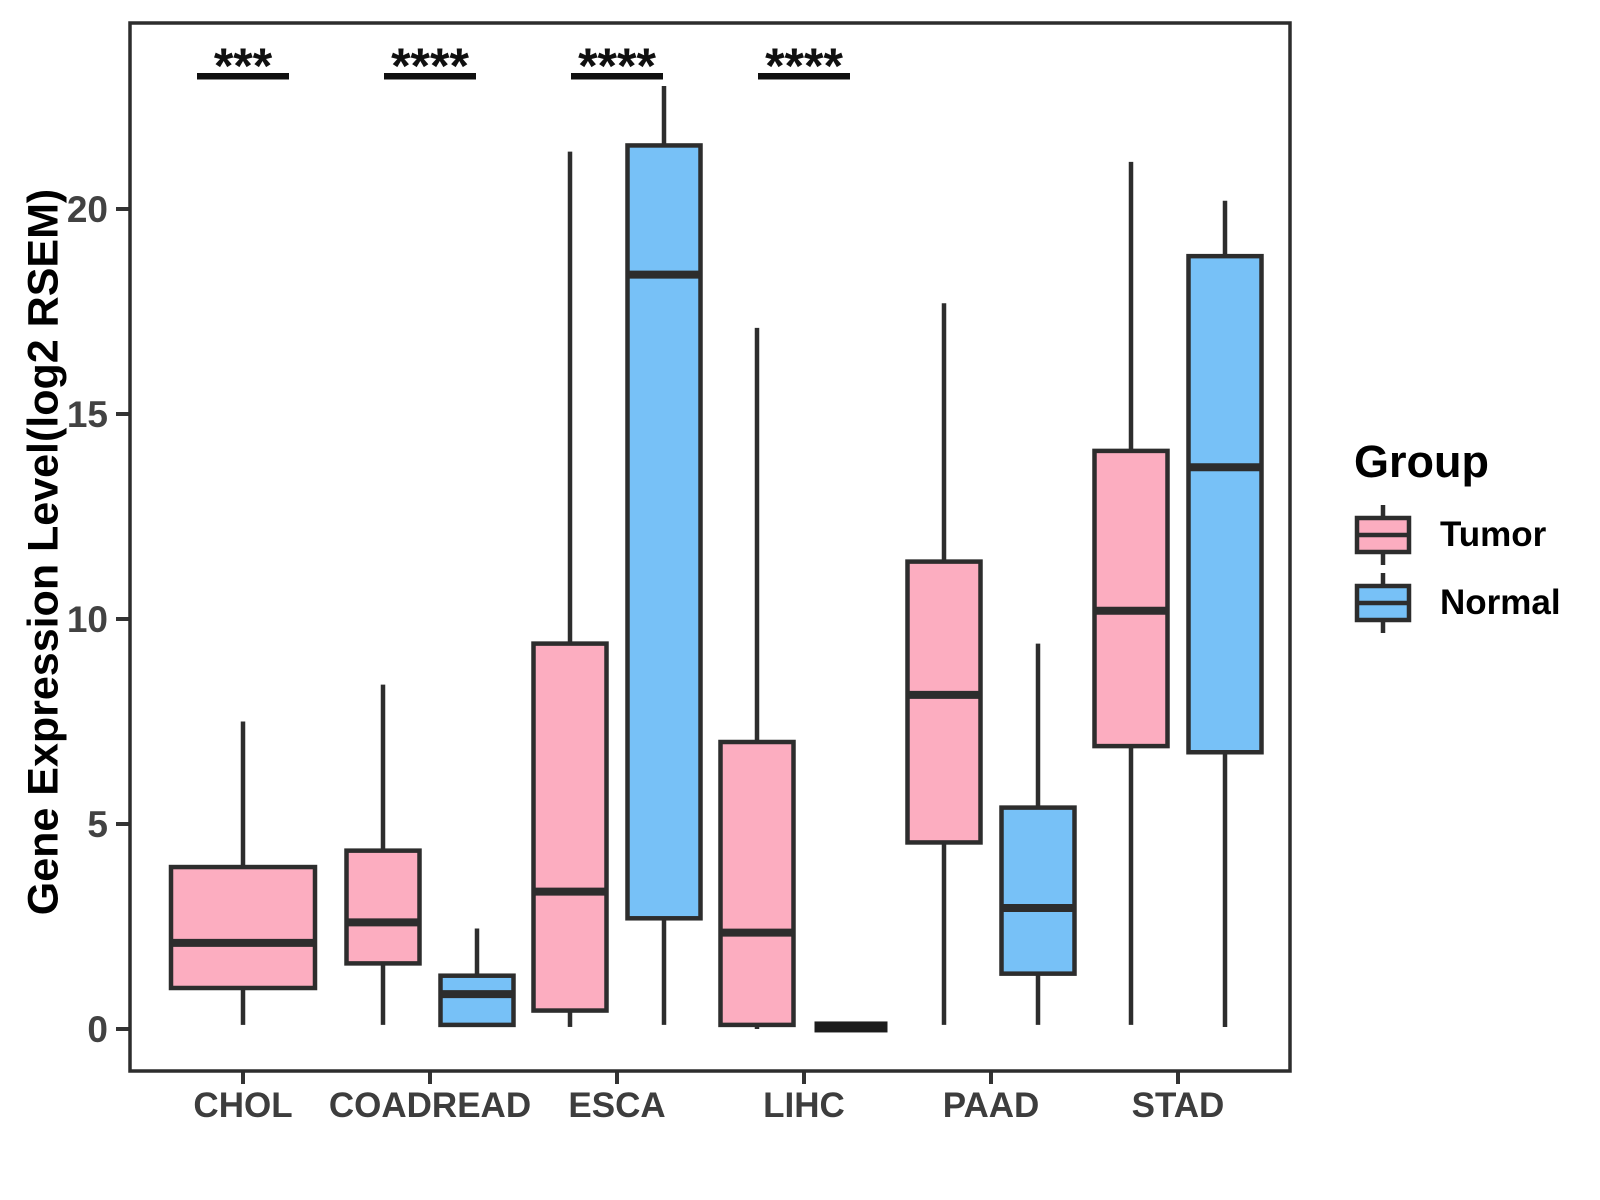 Image resolution: width=1600 pixels, height=1200 pixels. What do you see at coordinates (991, 1105) in the screenshot?
I see `x-tick-label-PAAD: PAAD` at bounding box center [991, 1105].